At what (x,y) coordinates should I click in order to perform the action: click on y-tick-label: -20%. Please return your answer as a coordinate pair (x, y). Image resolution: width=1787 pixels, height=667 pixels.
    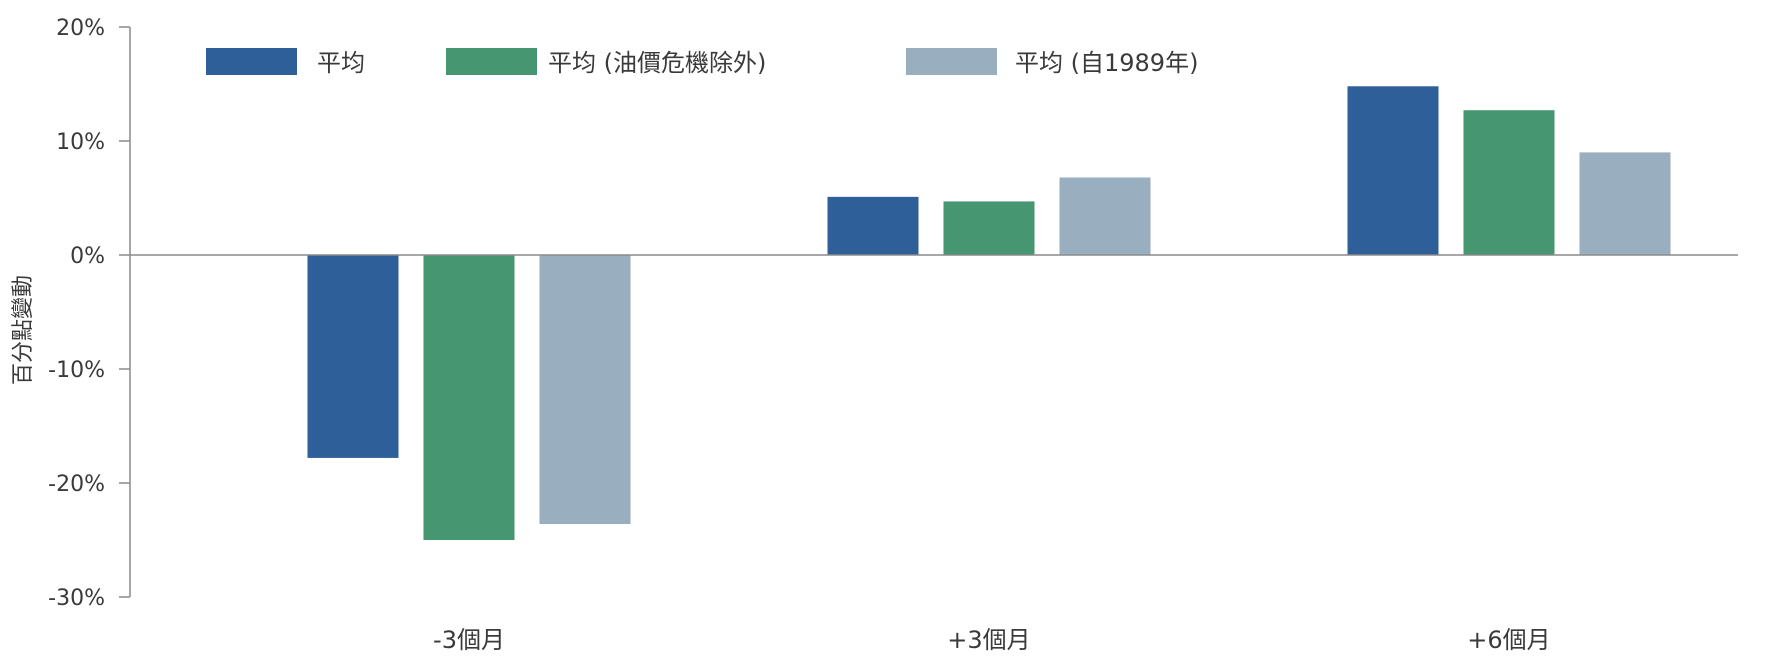
    Looking at the image, I should click on (76, 484).